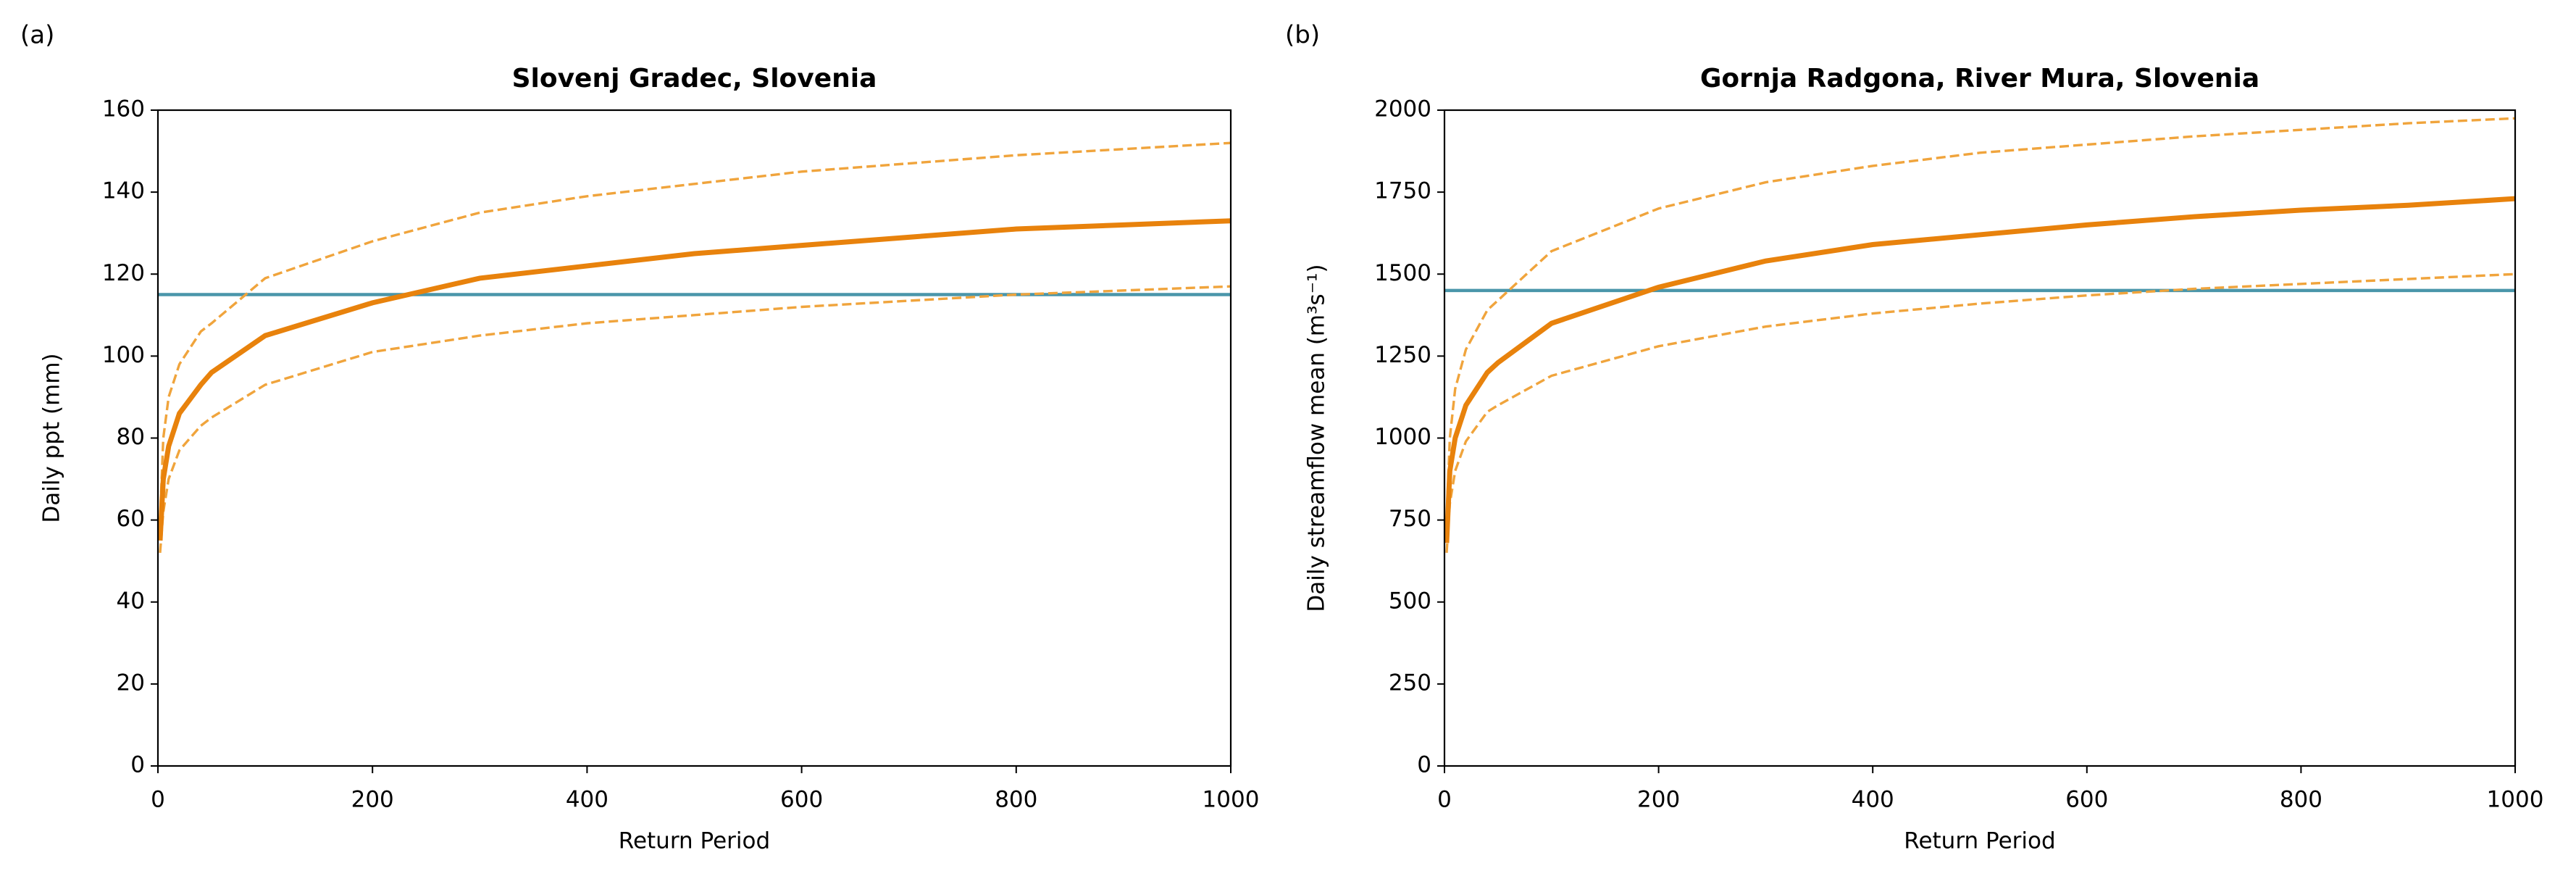  I want to click on y-axis-label: Daily streamflow mean (m³s⁻¹), so click(1317, 438).